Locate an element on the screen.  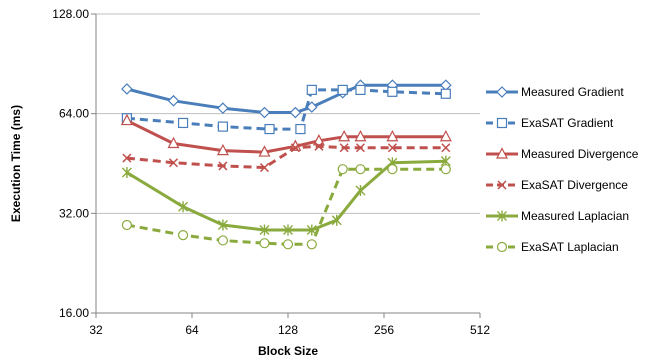
legend-label: Measured Gradient is located at coordinates (572, 92).